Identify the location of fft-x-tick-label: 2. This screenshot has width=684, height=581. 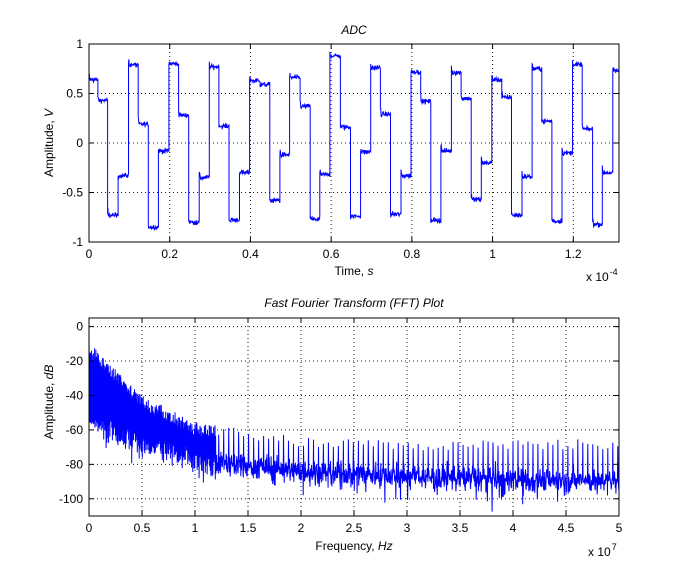
(301, 528).